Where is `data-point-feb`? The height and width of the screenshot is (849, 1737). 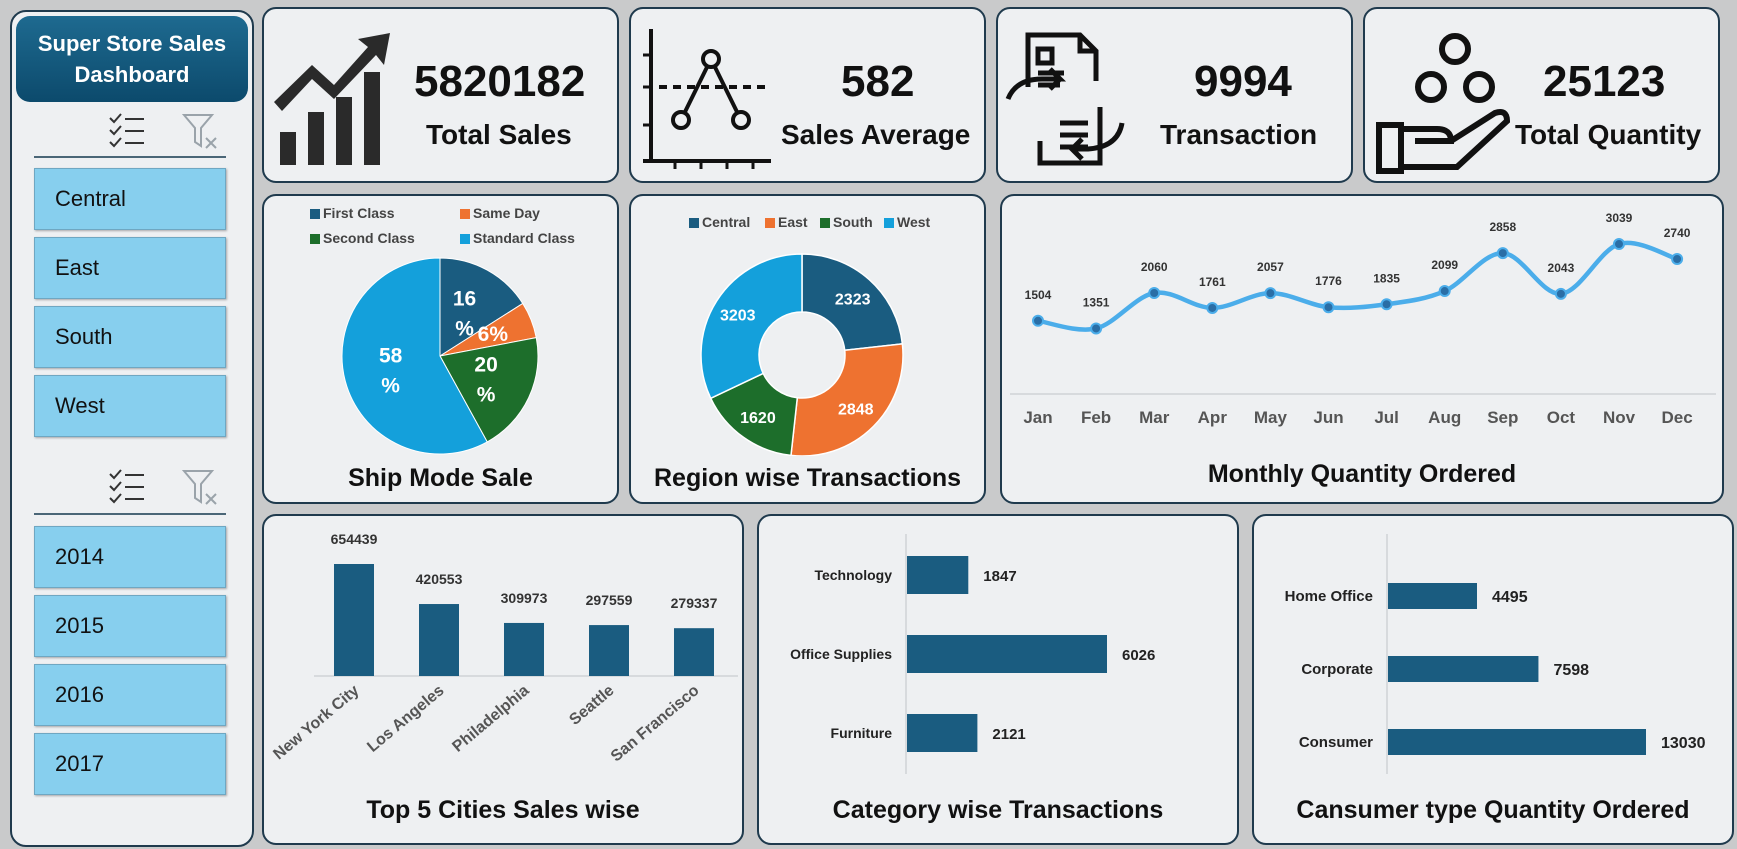
data-point-feb is located at coordinates (1096, 328).